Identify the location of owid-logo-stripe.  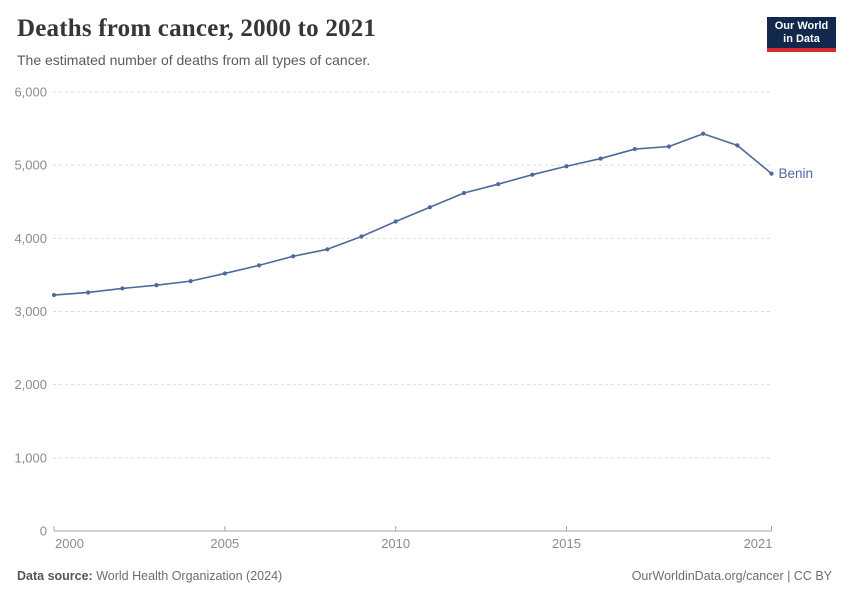
(801, 50).